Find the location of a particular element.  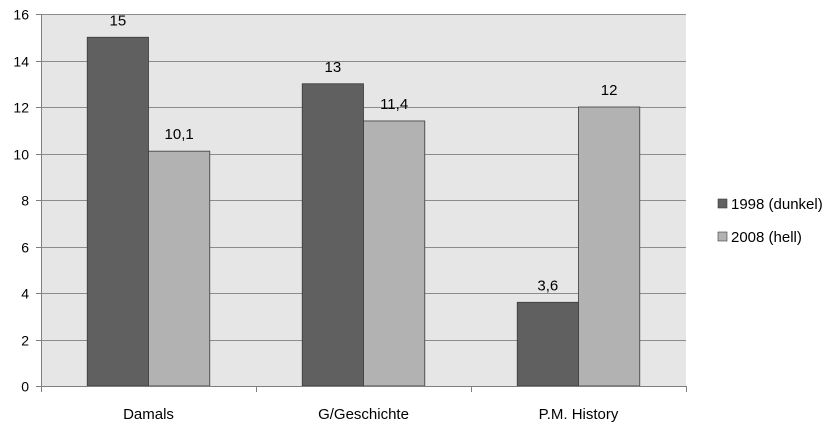

data-label: 15 is located at coordinates (118, 20).